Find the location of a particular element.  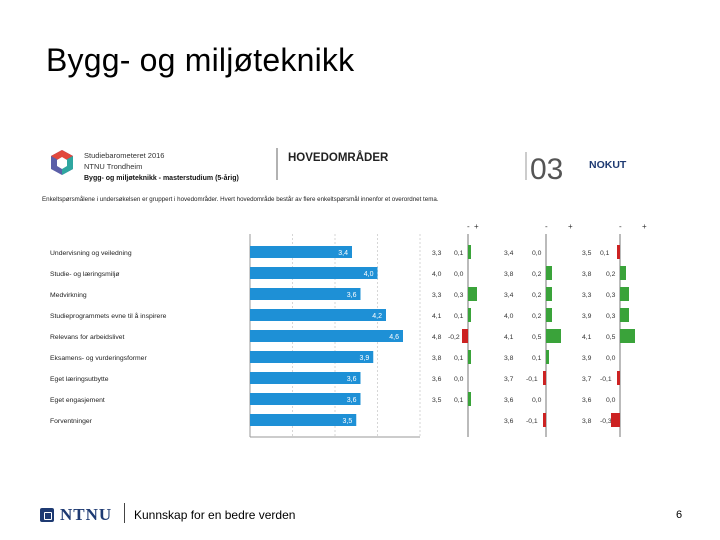

comparison-value: 4,0 is located at coordinates (509, 316).